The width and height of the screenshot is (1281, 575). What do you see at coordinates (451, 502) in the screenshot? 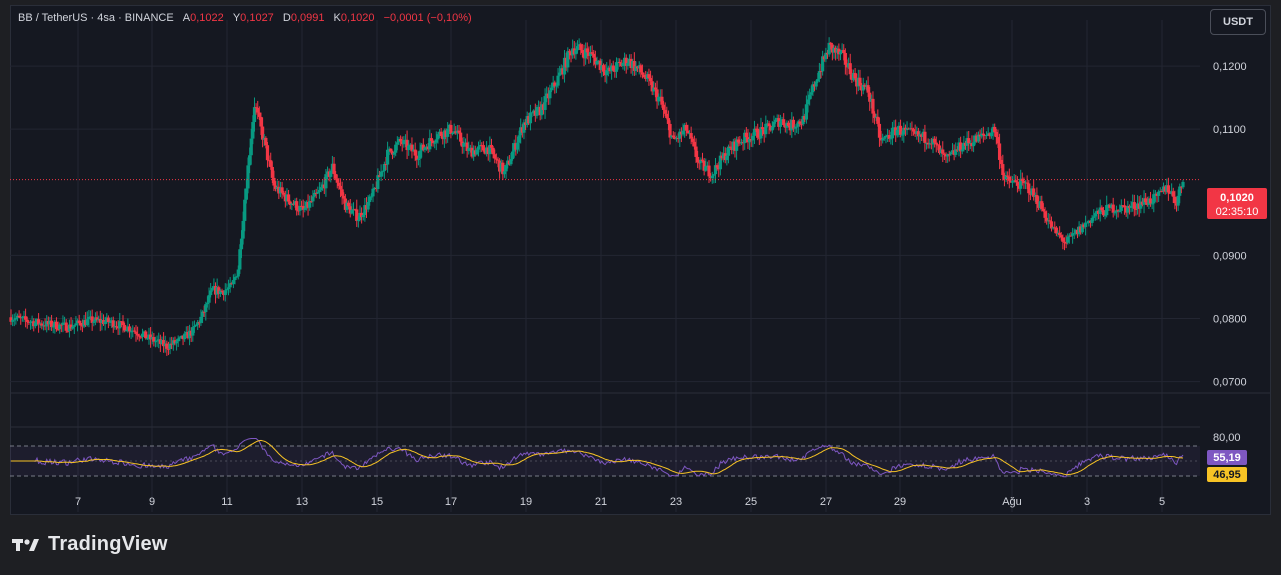
I see `time-tick-label: 17` at bounding box center [451, 502].